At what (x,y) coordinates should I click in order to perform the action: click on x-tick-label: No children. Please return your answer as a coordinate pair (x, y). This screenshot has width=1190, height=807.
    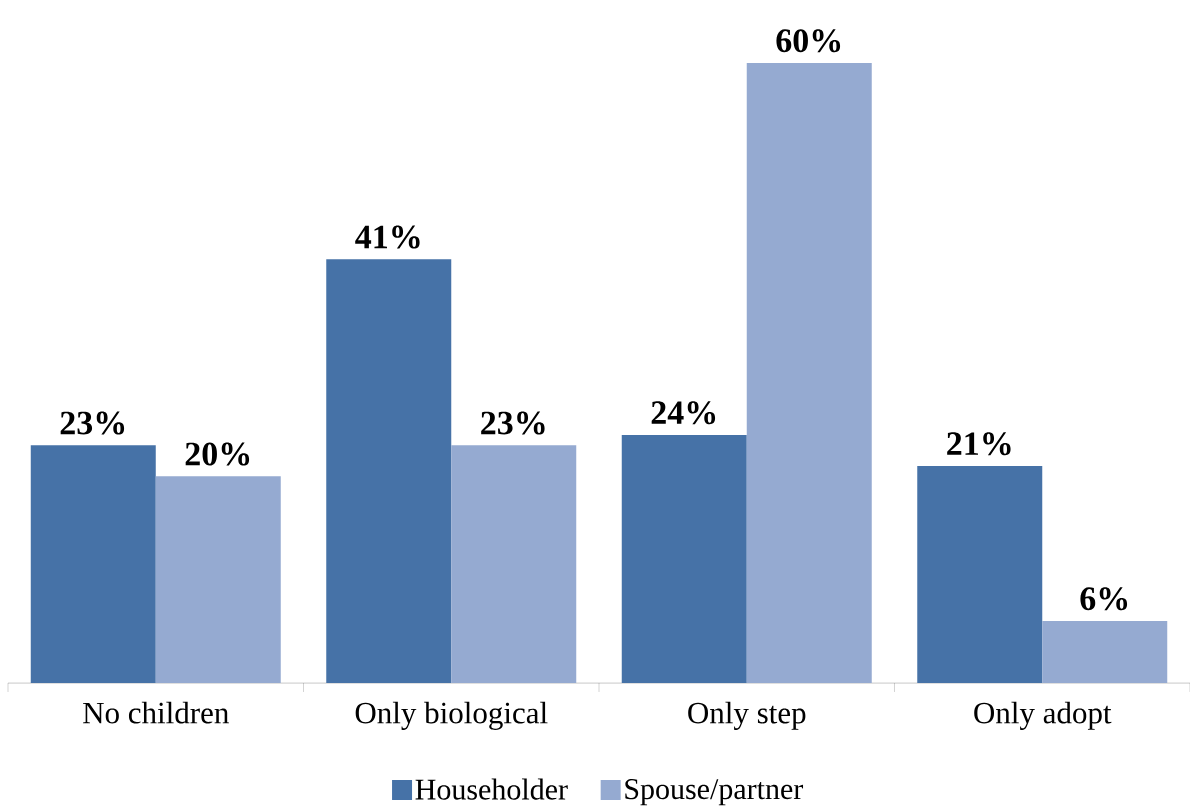
    Looking at the image, I should click on (156, 712).